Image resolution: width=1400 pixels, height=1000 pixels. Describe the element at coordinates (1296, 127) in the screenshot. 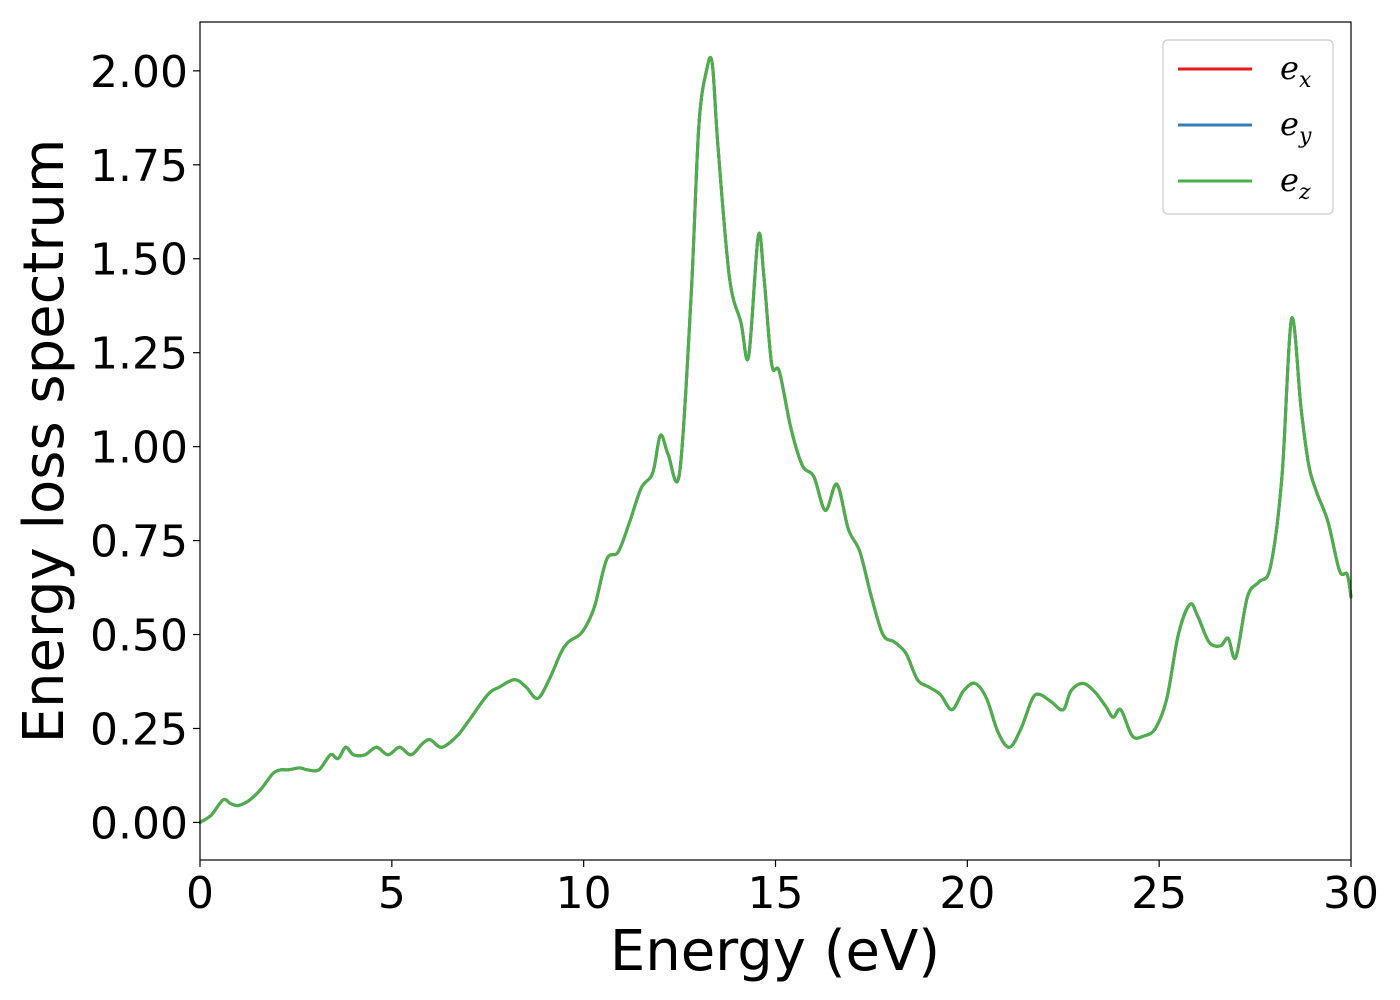

I see `legend-label-ey: ey` at that location.